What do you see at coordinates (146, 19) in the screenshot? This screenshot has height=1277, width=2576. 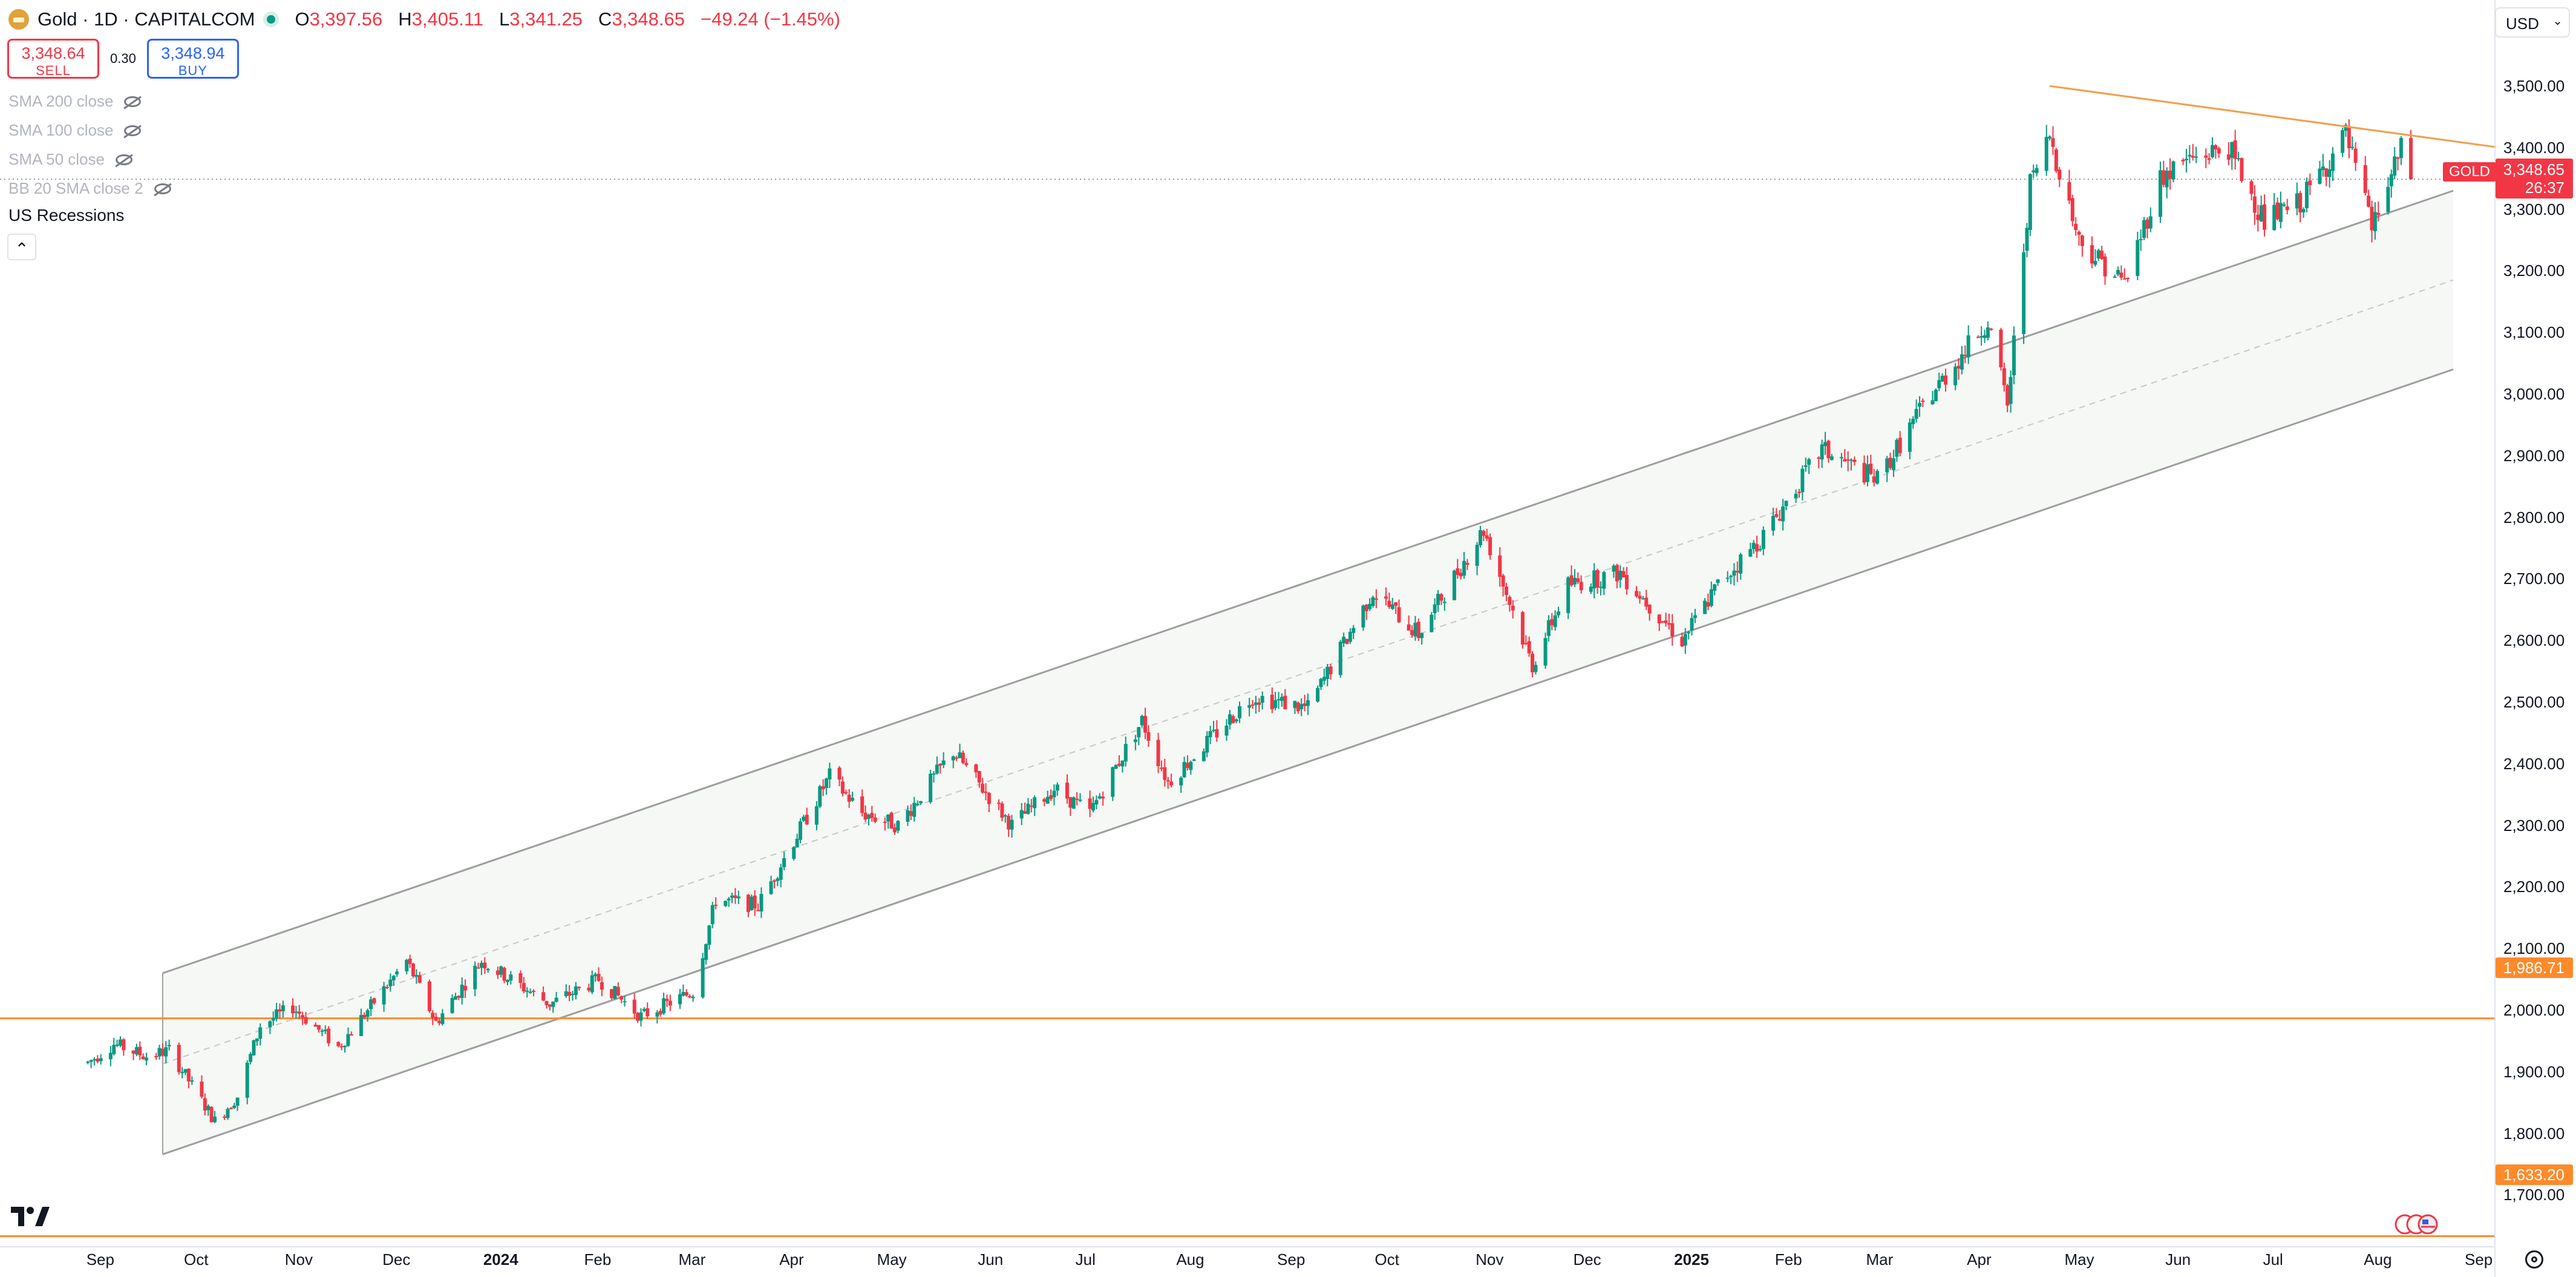 I see `symbol-title: Gold · 1D · CAPITALCOM` at bounding box center [146, 19].